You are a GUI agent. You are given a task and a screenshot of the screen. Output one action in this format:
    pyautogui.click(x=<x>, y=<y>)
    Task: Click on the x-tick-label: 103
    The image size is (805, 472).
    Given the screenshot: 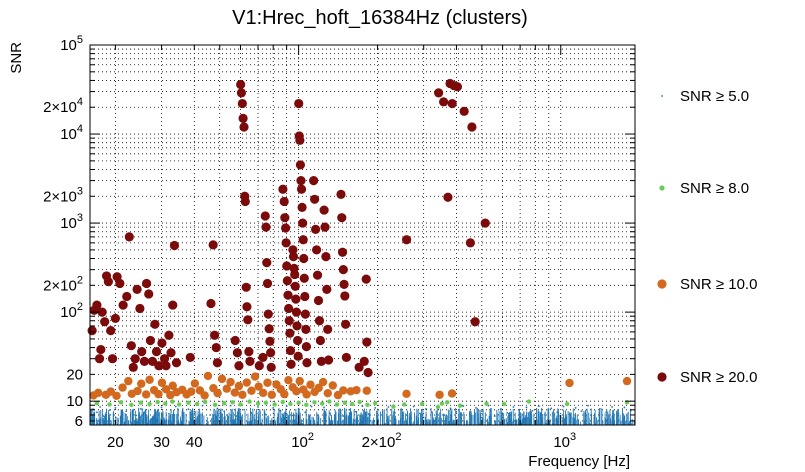 What is the action you would take?
    pyautogui.click(x=564, y=441)
    